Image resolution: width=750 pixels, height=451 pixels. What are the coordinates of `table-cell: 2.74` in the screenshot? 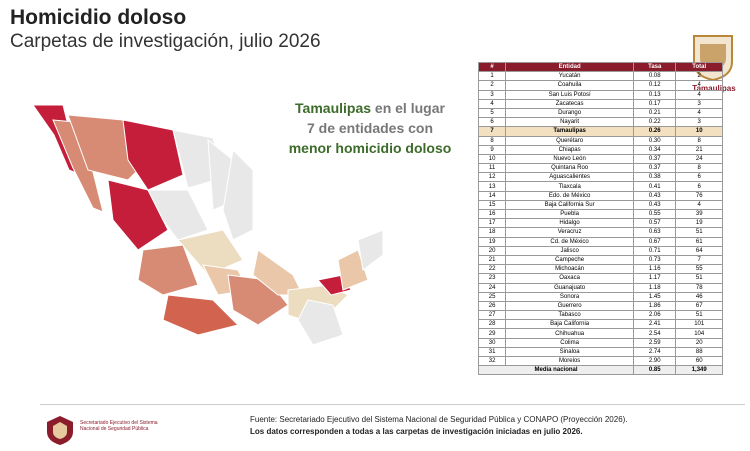 It's located at (655, 352).